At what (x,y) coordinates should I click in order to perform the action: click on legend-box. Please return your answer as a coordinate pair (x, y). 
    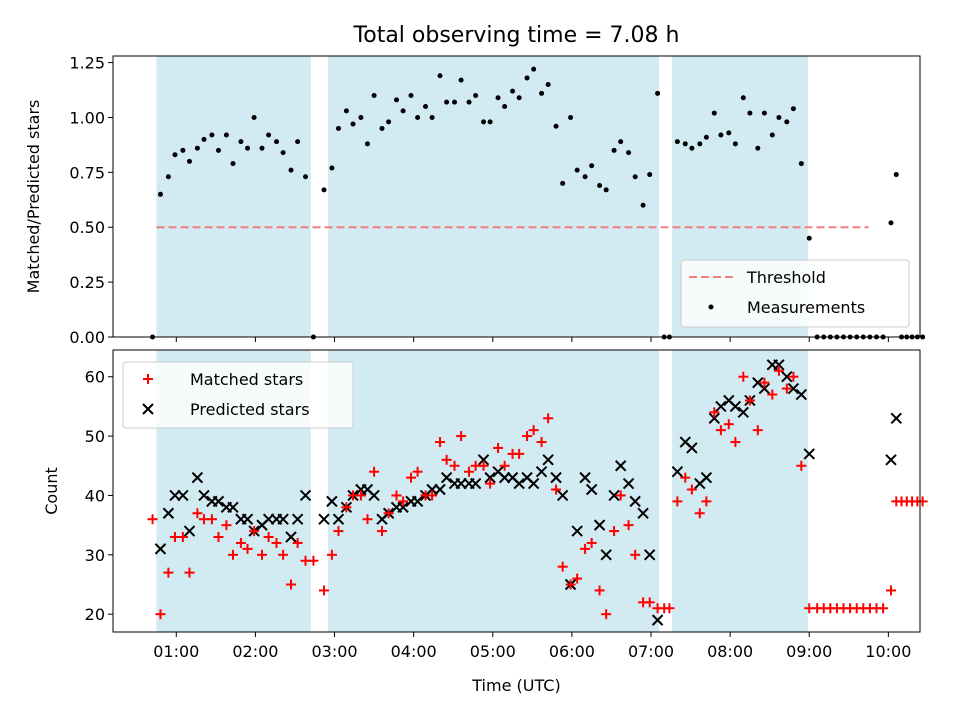
    Looking at the image, I should click on (795, 293).